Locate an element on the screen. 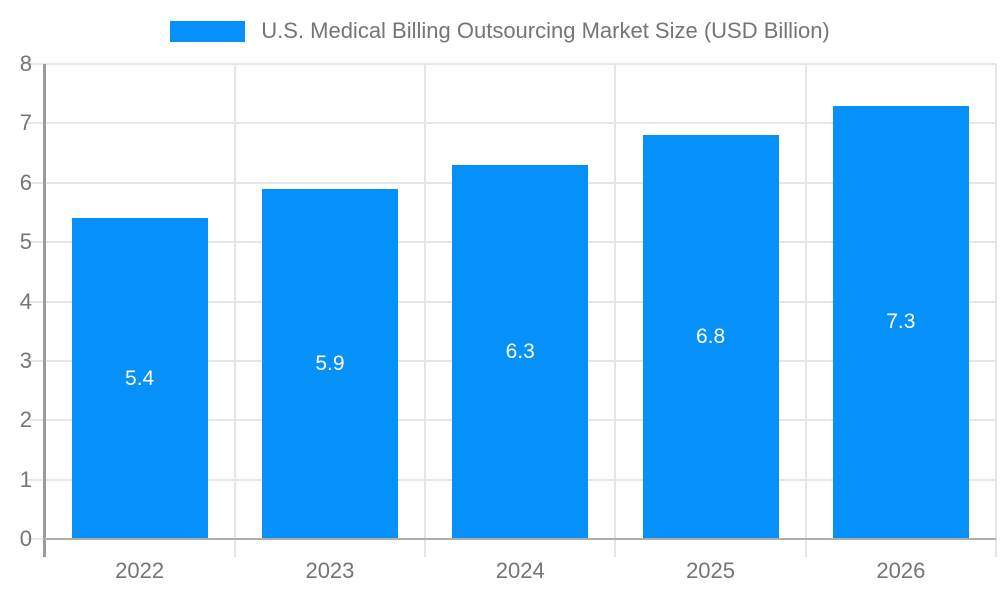  y-axis-tick-label: 3 is located at coordinates (25, 360).